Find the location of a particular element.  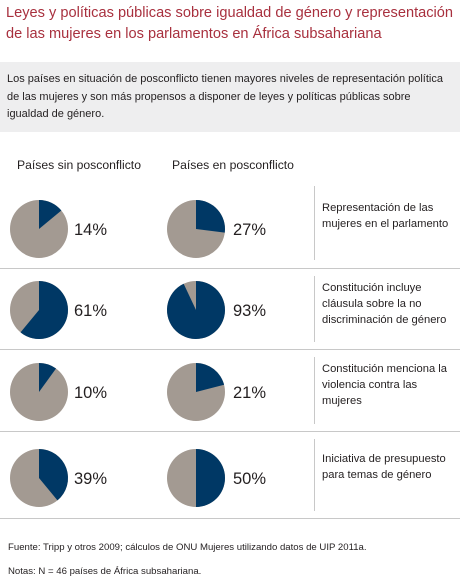

pie-value-label: 50% is located at coordinates (249, 479).